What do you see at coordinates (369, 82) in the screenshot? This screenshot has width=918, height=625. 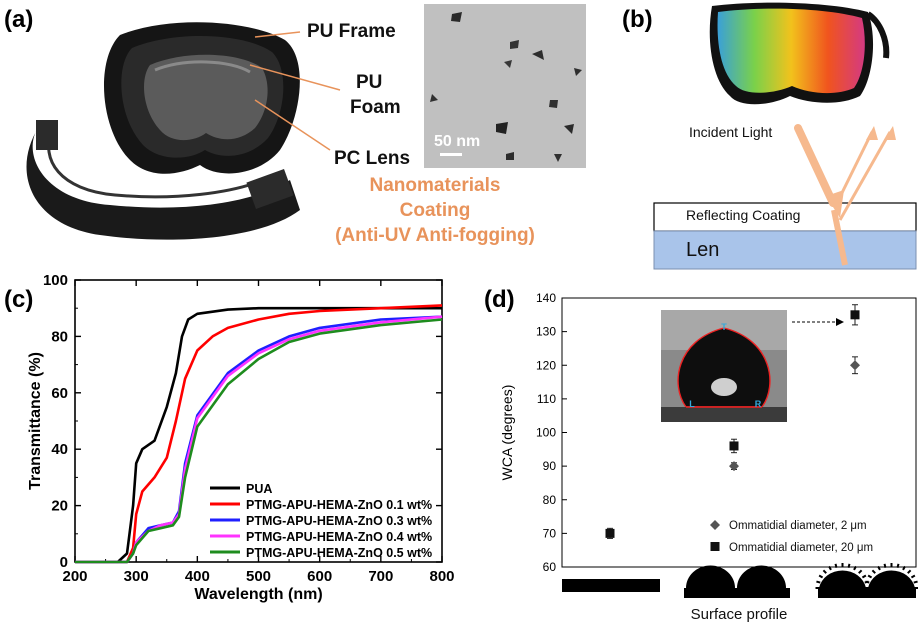 I see `callout-pu: PU` at bounding box center [369, 82].